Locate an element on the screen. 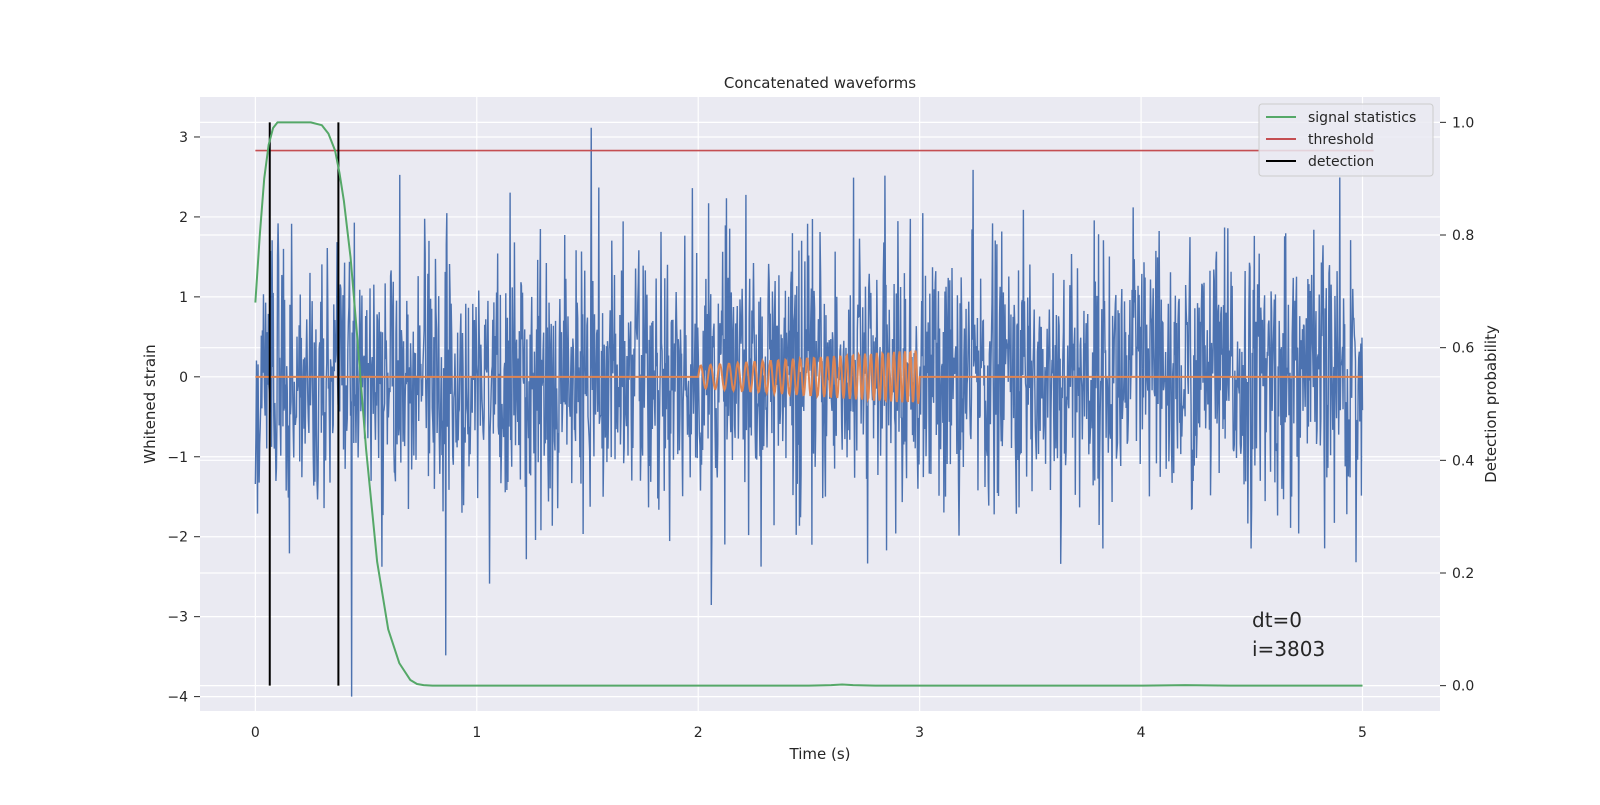 Image resolution: width=1600 pixels, height=805 pixels. x-tick-label: 1 is located at coordinates (476, 733).